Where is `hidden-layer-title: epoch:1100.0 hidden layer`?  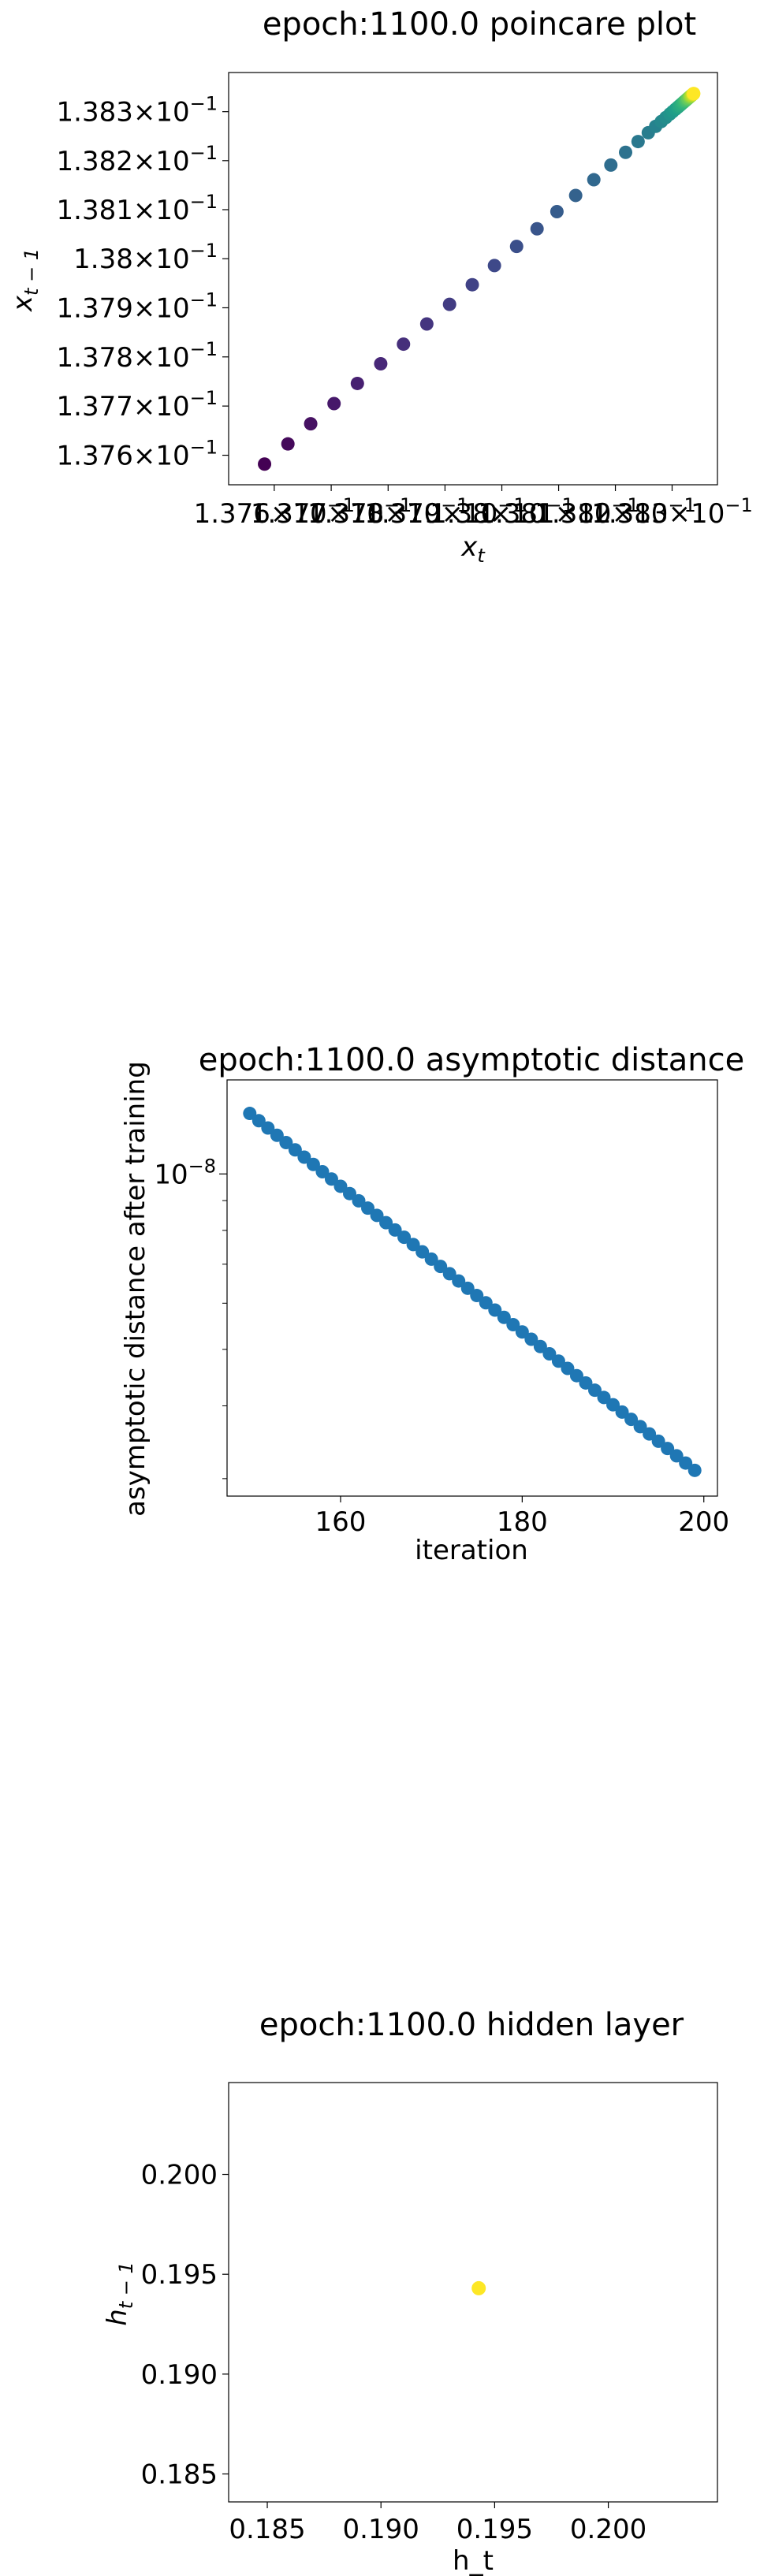 hidden-layer-title: epoch:1100.0 hidden layer is located at coordinates (471, 2025).